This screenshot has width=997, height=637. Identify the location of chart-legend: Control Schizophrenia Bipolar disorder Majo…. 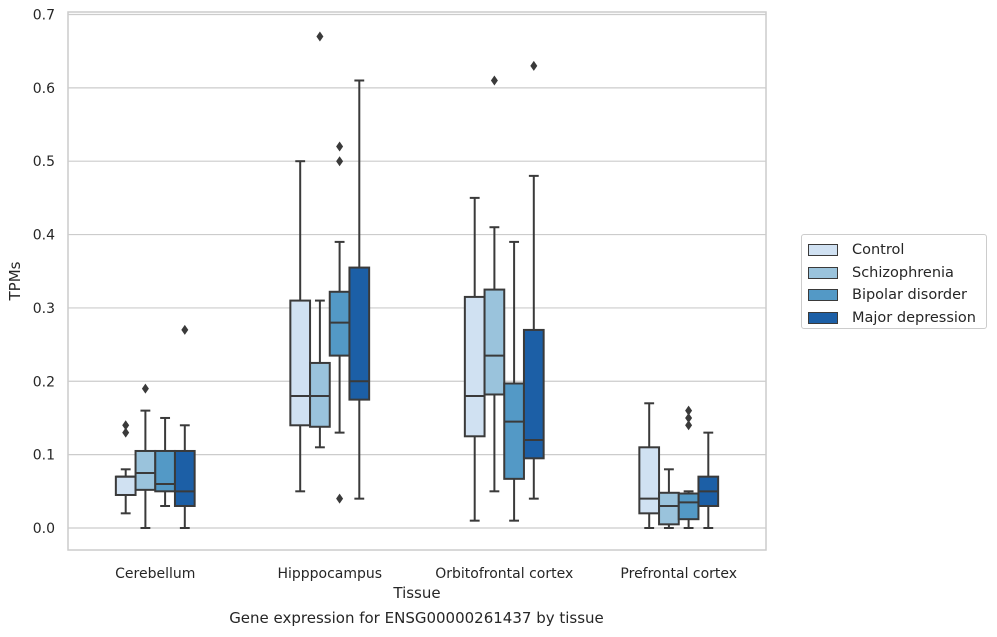
(894, 281).